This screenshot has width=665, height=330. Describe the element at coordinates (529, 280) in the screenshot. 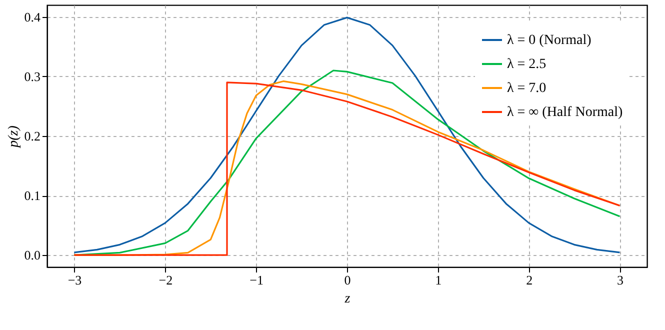

I see `x-tick-label: 2` at that location.